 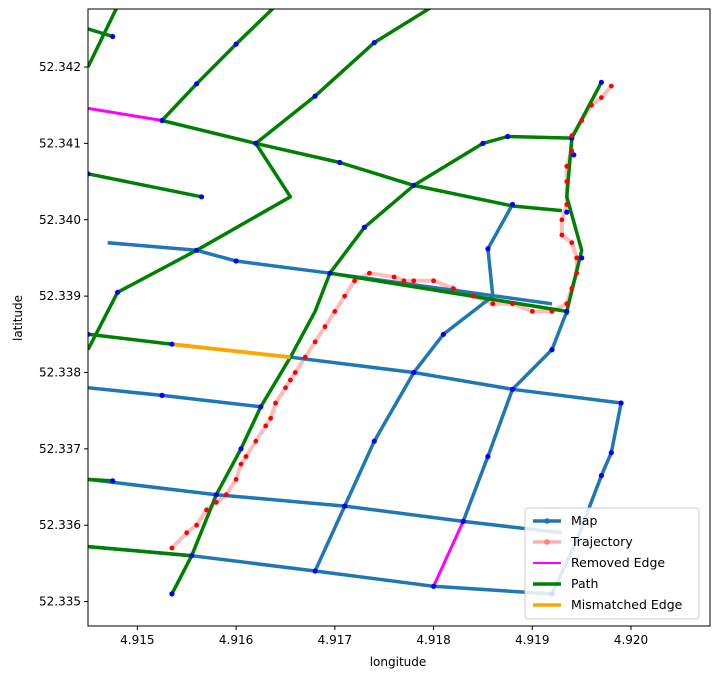 What do you see at coordinates (60, 525) in the screenshot?
I see `y-tick-label: 52.336` at bounding box center [60, 525].